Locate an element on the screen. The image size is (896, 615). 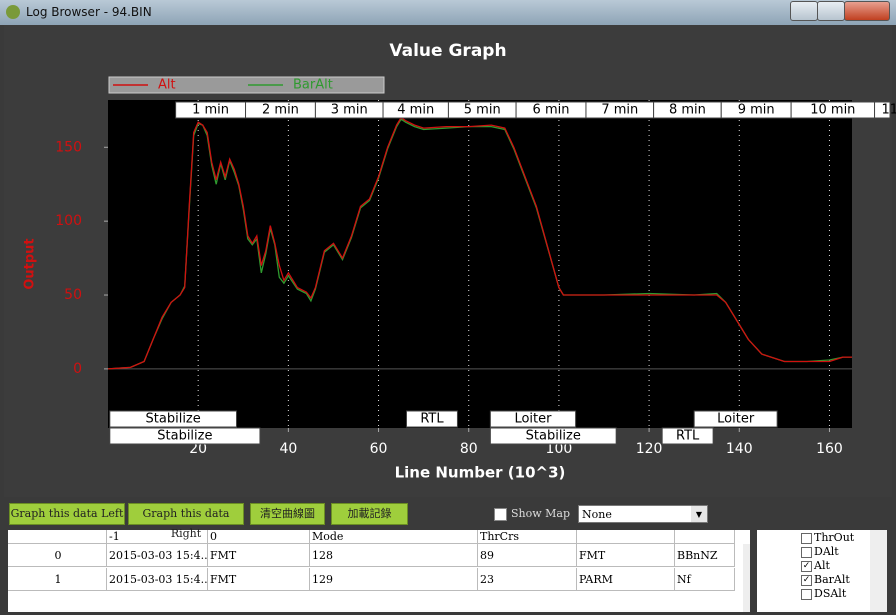
table-cell: 89 is located at coordinates (527, 555).